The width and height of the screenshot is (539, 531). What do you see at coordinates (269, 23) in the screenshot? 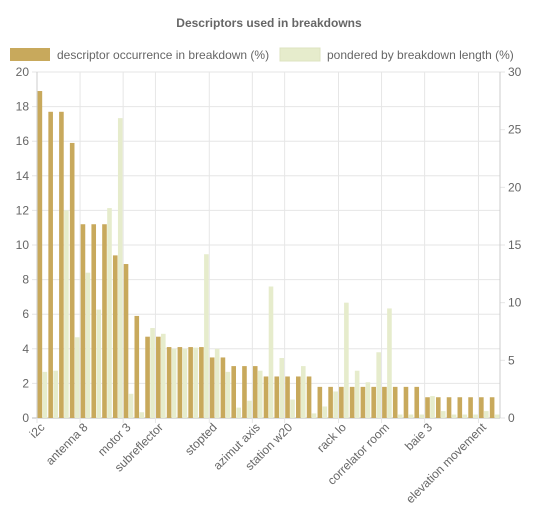
I see `chart-title: Descriptors used in breakdowns` at bounding box center [269, 23].